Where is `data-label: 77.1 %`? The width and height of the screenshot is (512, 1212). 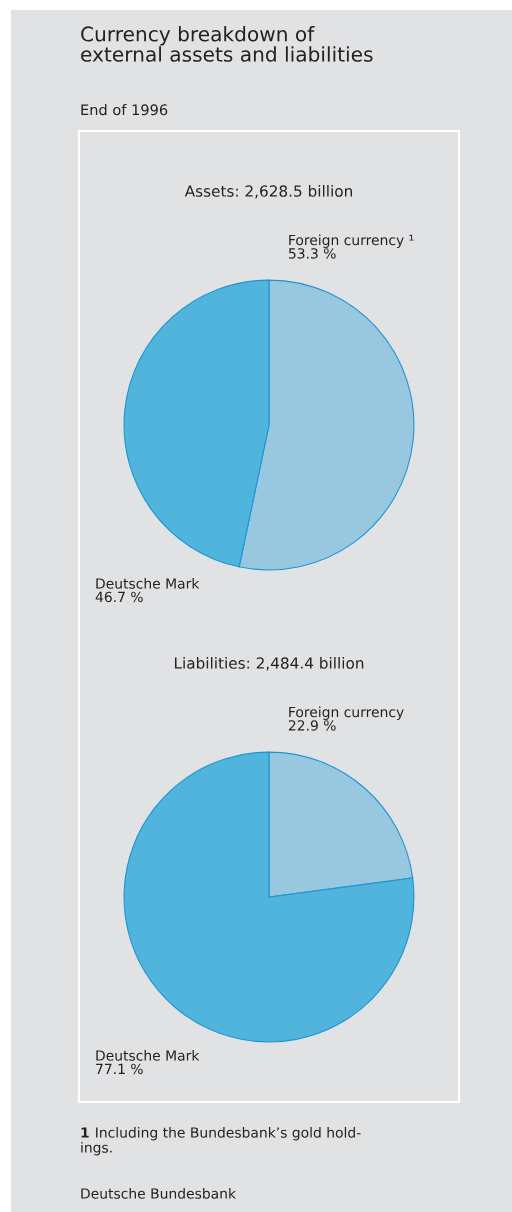 data-label: 77.1 % is located at coordinates (119, 1069).